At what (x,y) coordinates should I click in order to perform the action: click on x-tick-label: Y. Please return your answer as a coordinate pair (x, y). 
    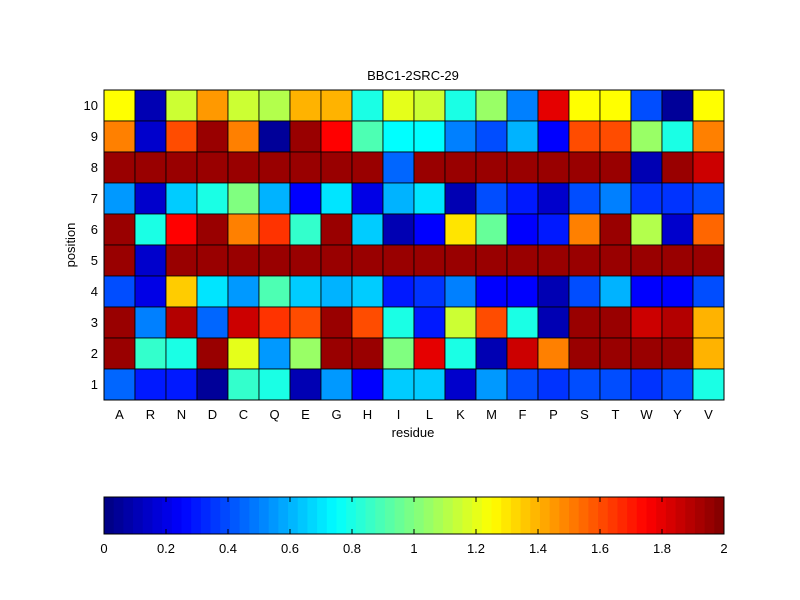
    Looking at the image, I should click on (677, 414).